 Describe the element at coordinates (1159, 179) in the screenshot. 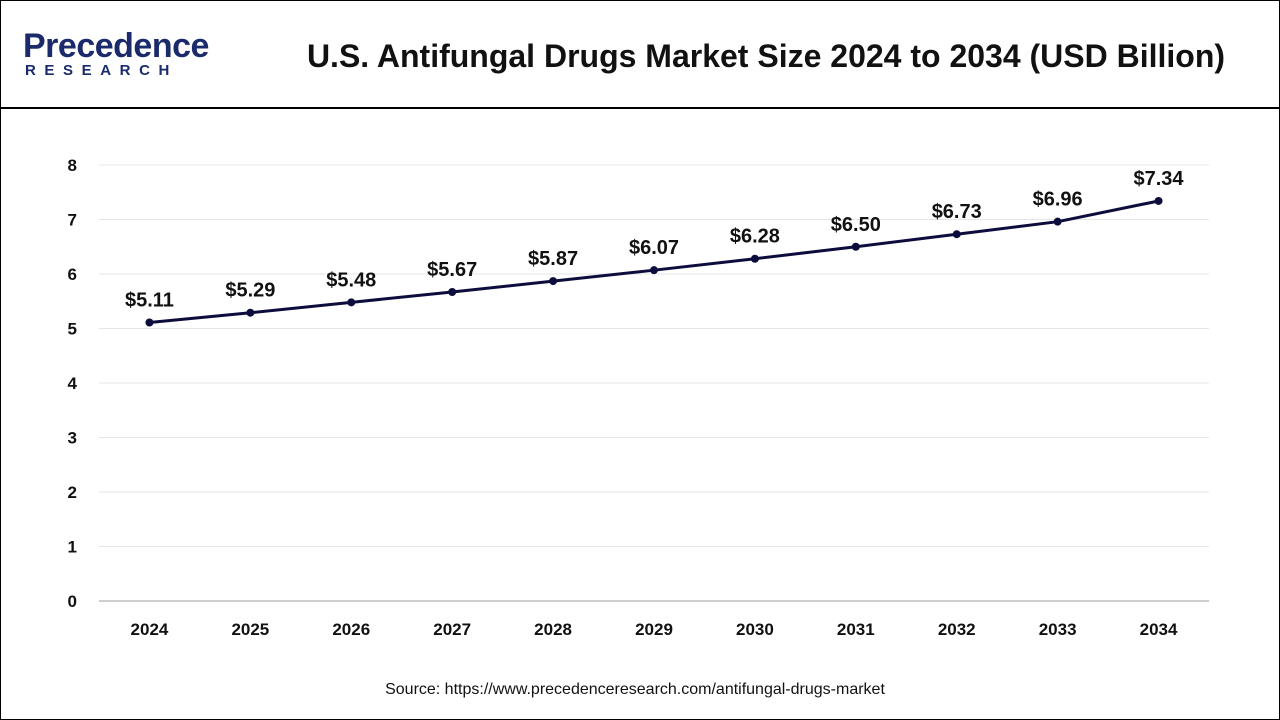

I see `data-label: $7.34` at that location.